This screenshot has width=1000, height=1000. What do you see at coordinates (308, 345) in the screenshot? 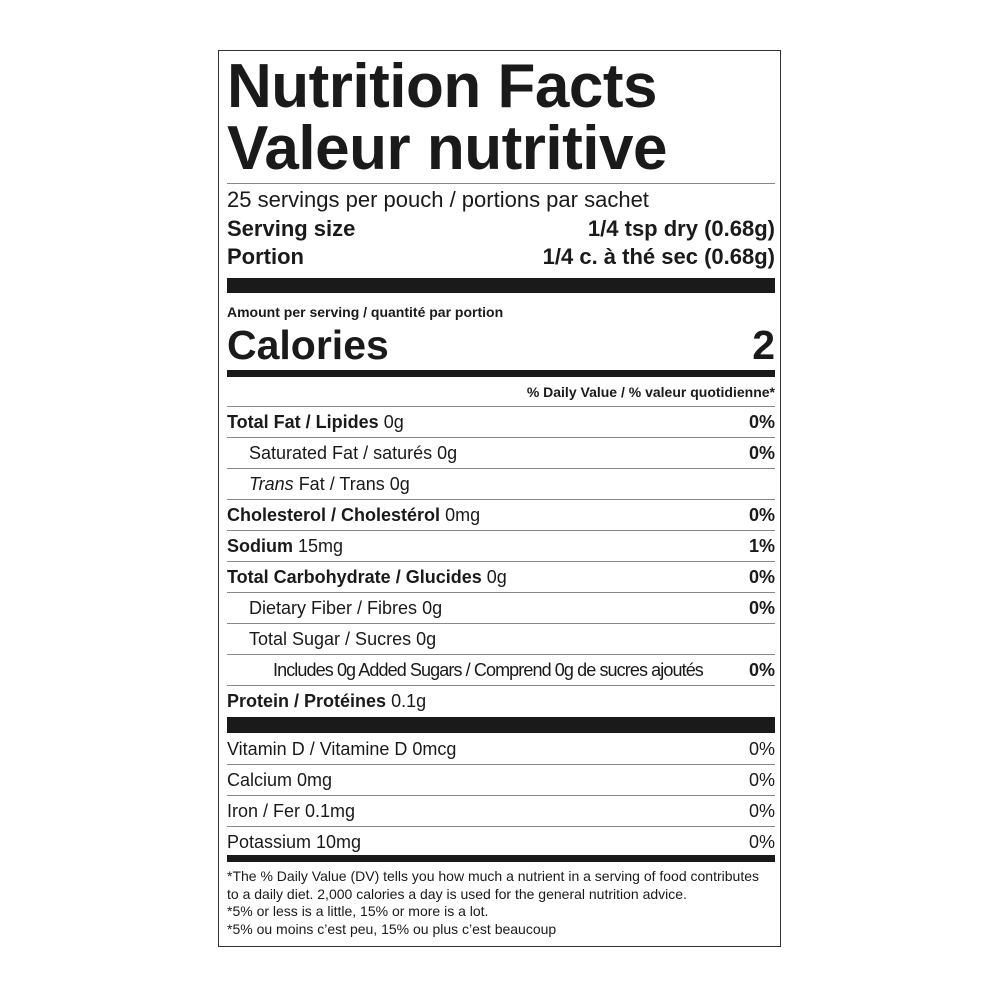
I see `calories-label: Calories` at bounding box center [308, 345].